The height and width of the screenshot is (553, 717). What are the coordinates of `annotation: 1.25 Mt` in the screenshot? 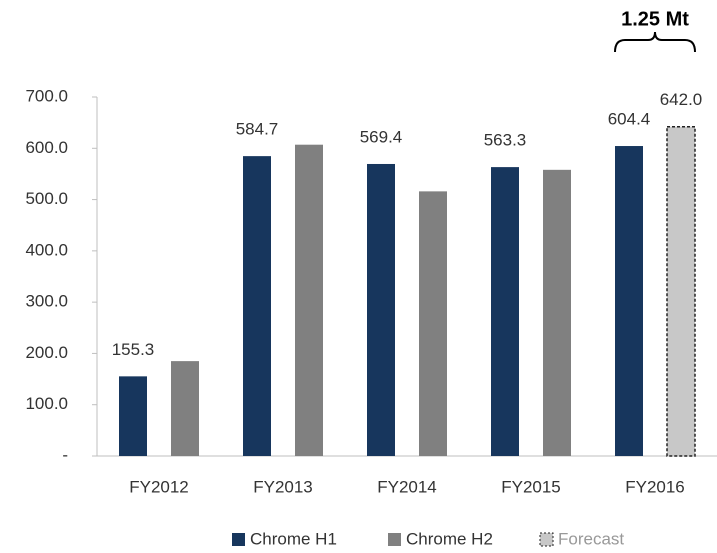 It's located at (655, 19).